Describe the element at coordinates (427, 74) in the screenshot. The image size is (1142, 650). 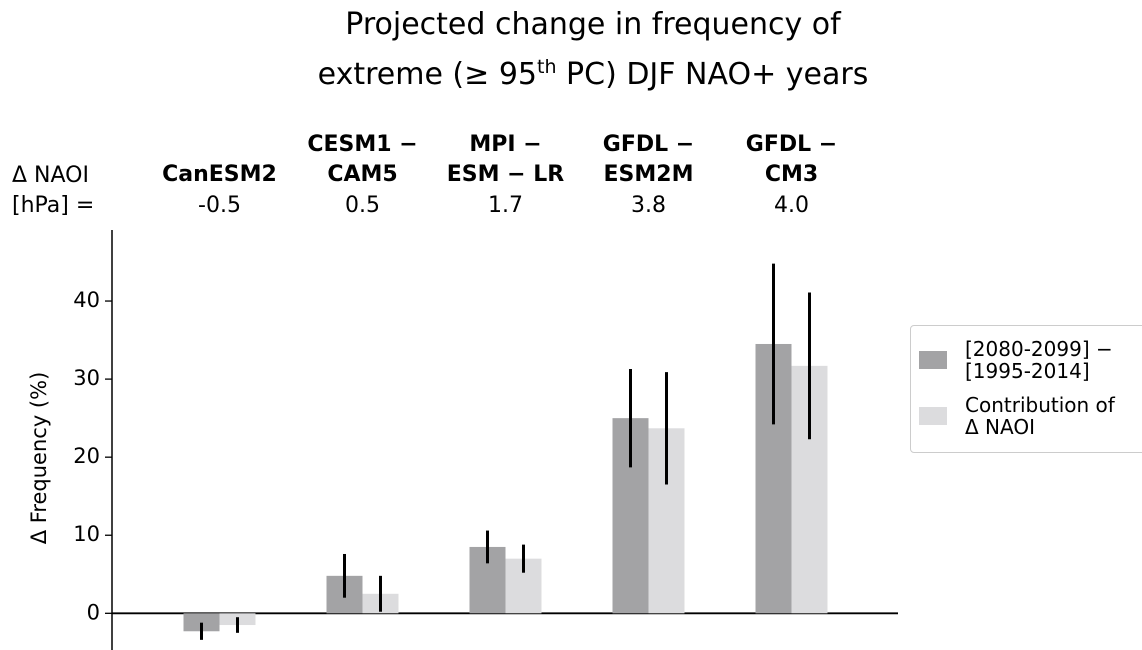
I see `title-part: extreme (≥ 95` at that location.